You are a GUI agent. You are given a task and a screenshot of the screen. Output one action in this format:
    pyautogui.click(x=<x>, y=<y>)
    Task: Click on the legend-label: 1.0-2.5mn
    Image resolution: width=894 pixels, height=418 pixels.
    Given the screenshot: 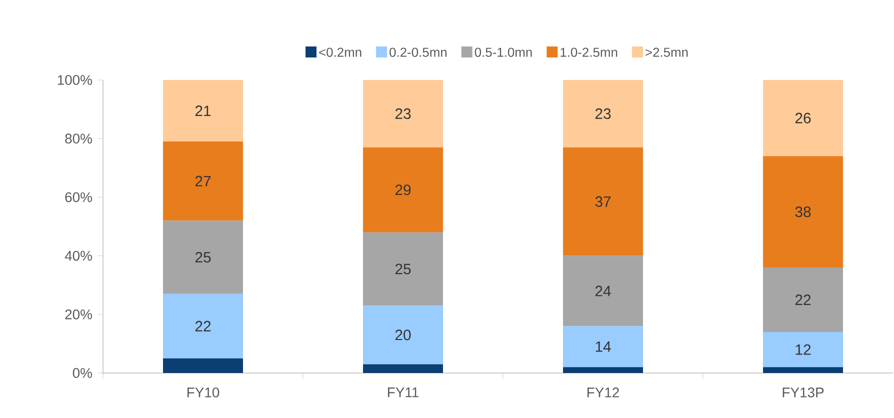 What is the action you would take?
    pyautogui.click(x=589, y=52)
    